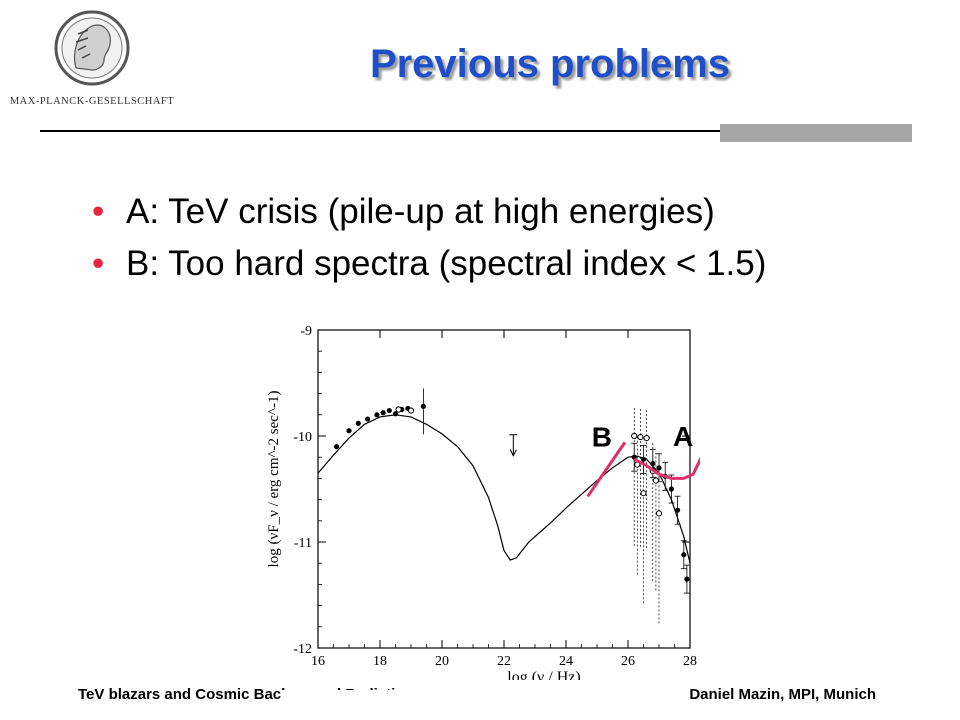 The image size is (960, 720). Describe the element at coordinates (782, 694) in the screenshot. I see `footer-right: Daniel Mazin, MPI, Munich` at that location.